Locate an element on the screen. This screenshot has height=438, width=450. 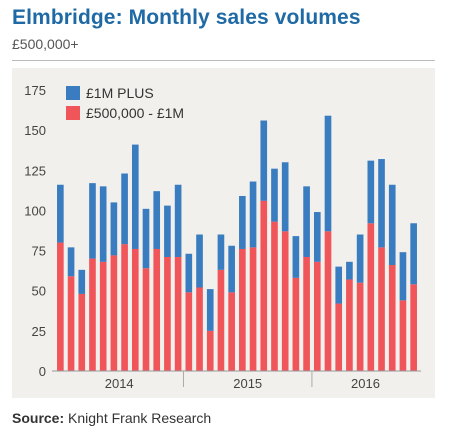
y-axis: 0 25 50 75 100 125 150 175 is located at coordinates (35, 231).